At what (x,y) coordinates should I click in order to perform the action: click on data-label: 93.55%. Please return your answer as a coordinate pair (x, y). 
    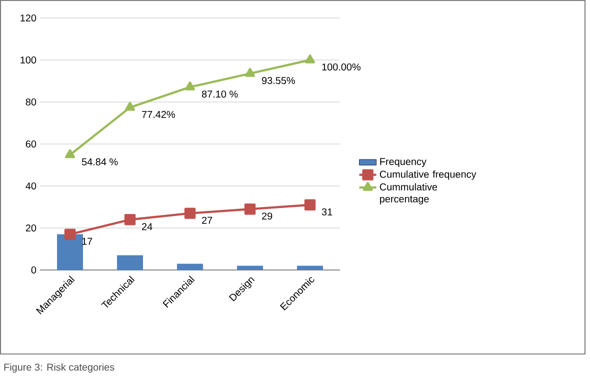
    Looking at the image, I should click on (278, 80).